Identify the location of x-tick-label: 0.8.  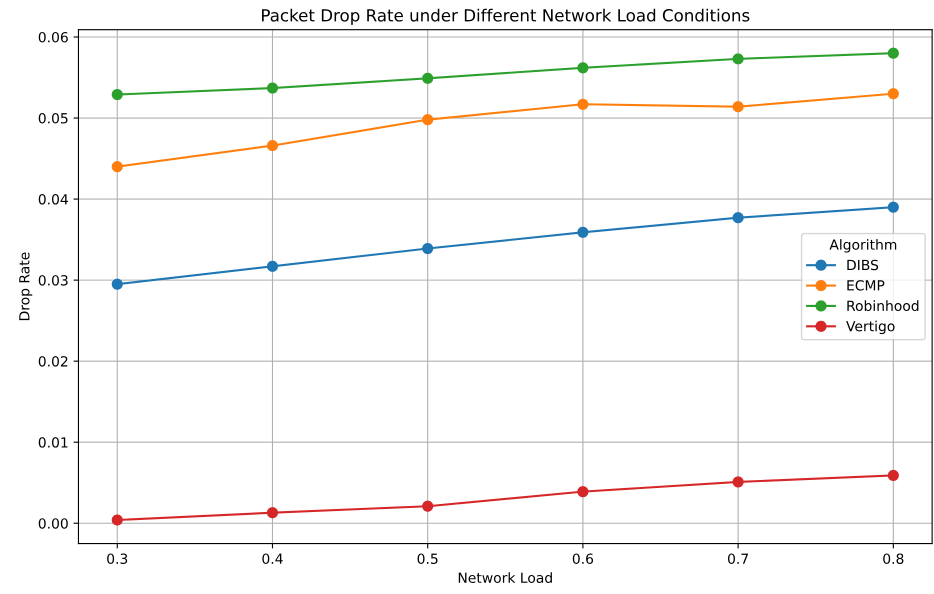
(893, 558).